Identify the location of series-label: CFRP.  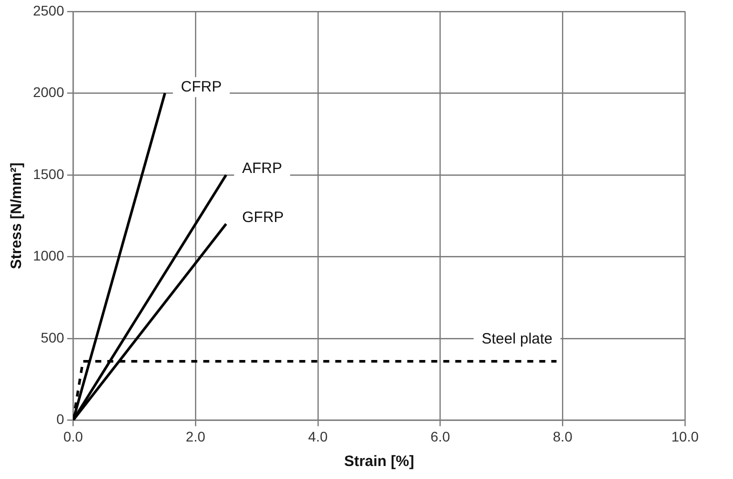
(201, 87).